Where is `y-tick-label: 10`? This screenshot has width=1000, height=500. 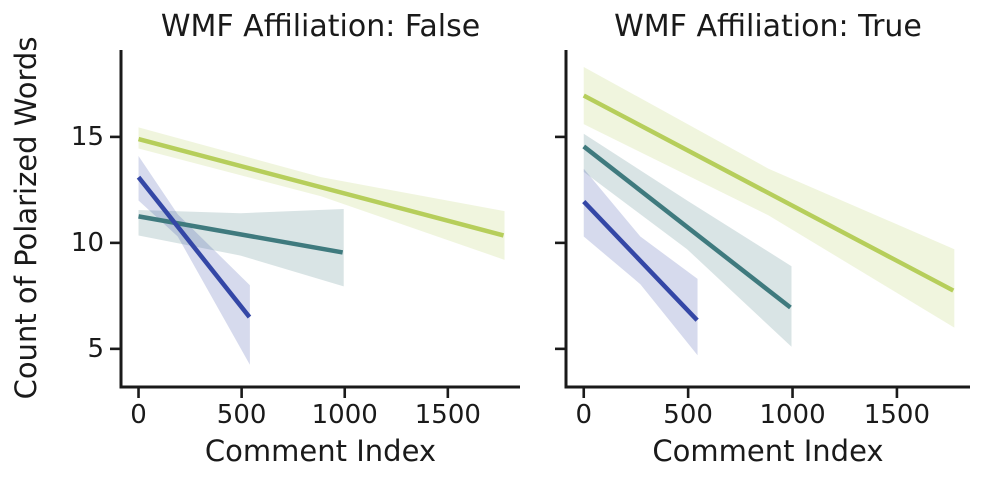
y-tick-label: 10 is located at coordinates (87, 242).